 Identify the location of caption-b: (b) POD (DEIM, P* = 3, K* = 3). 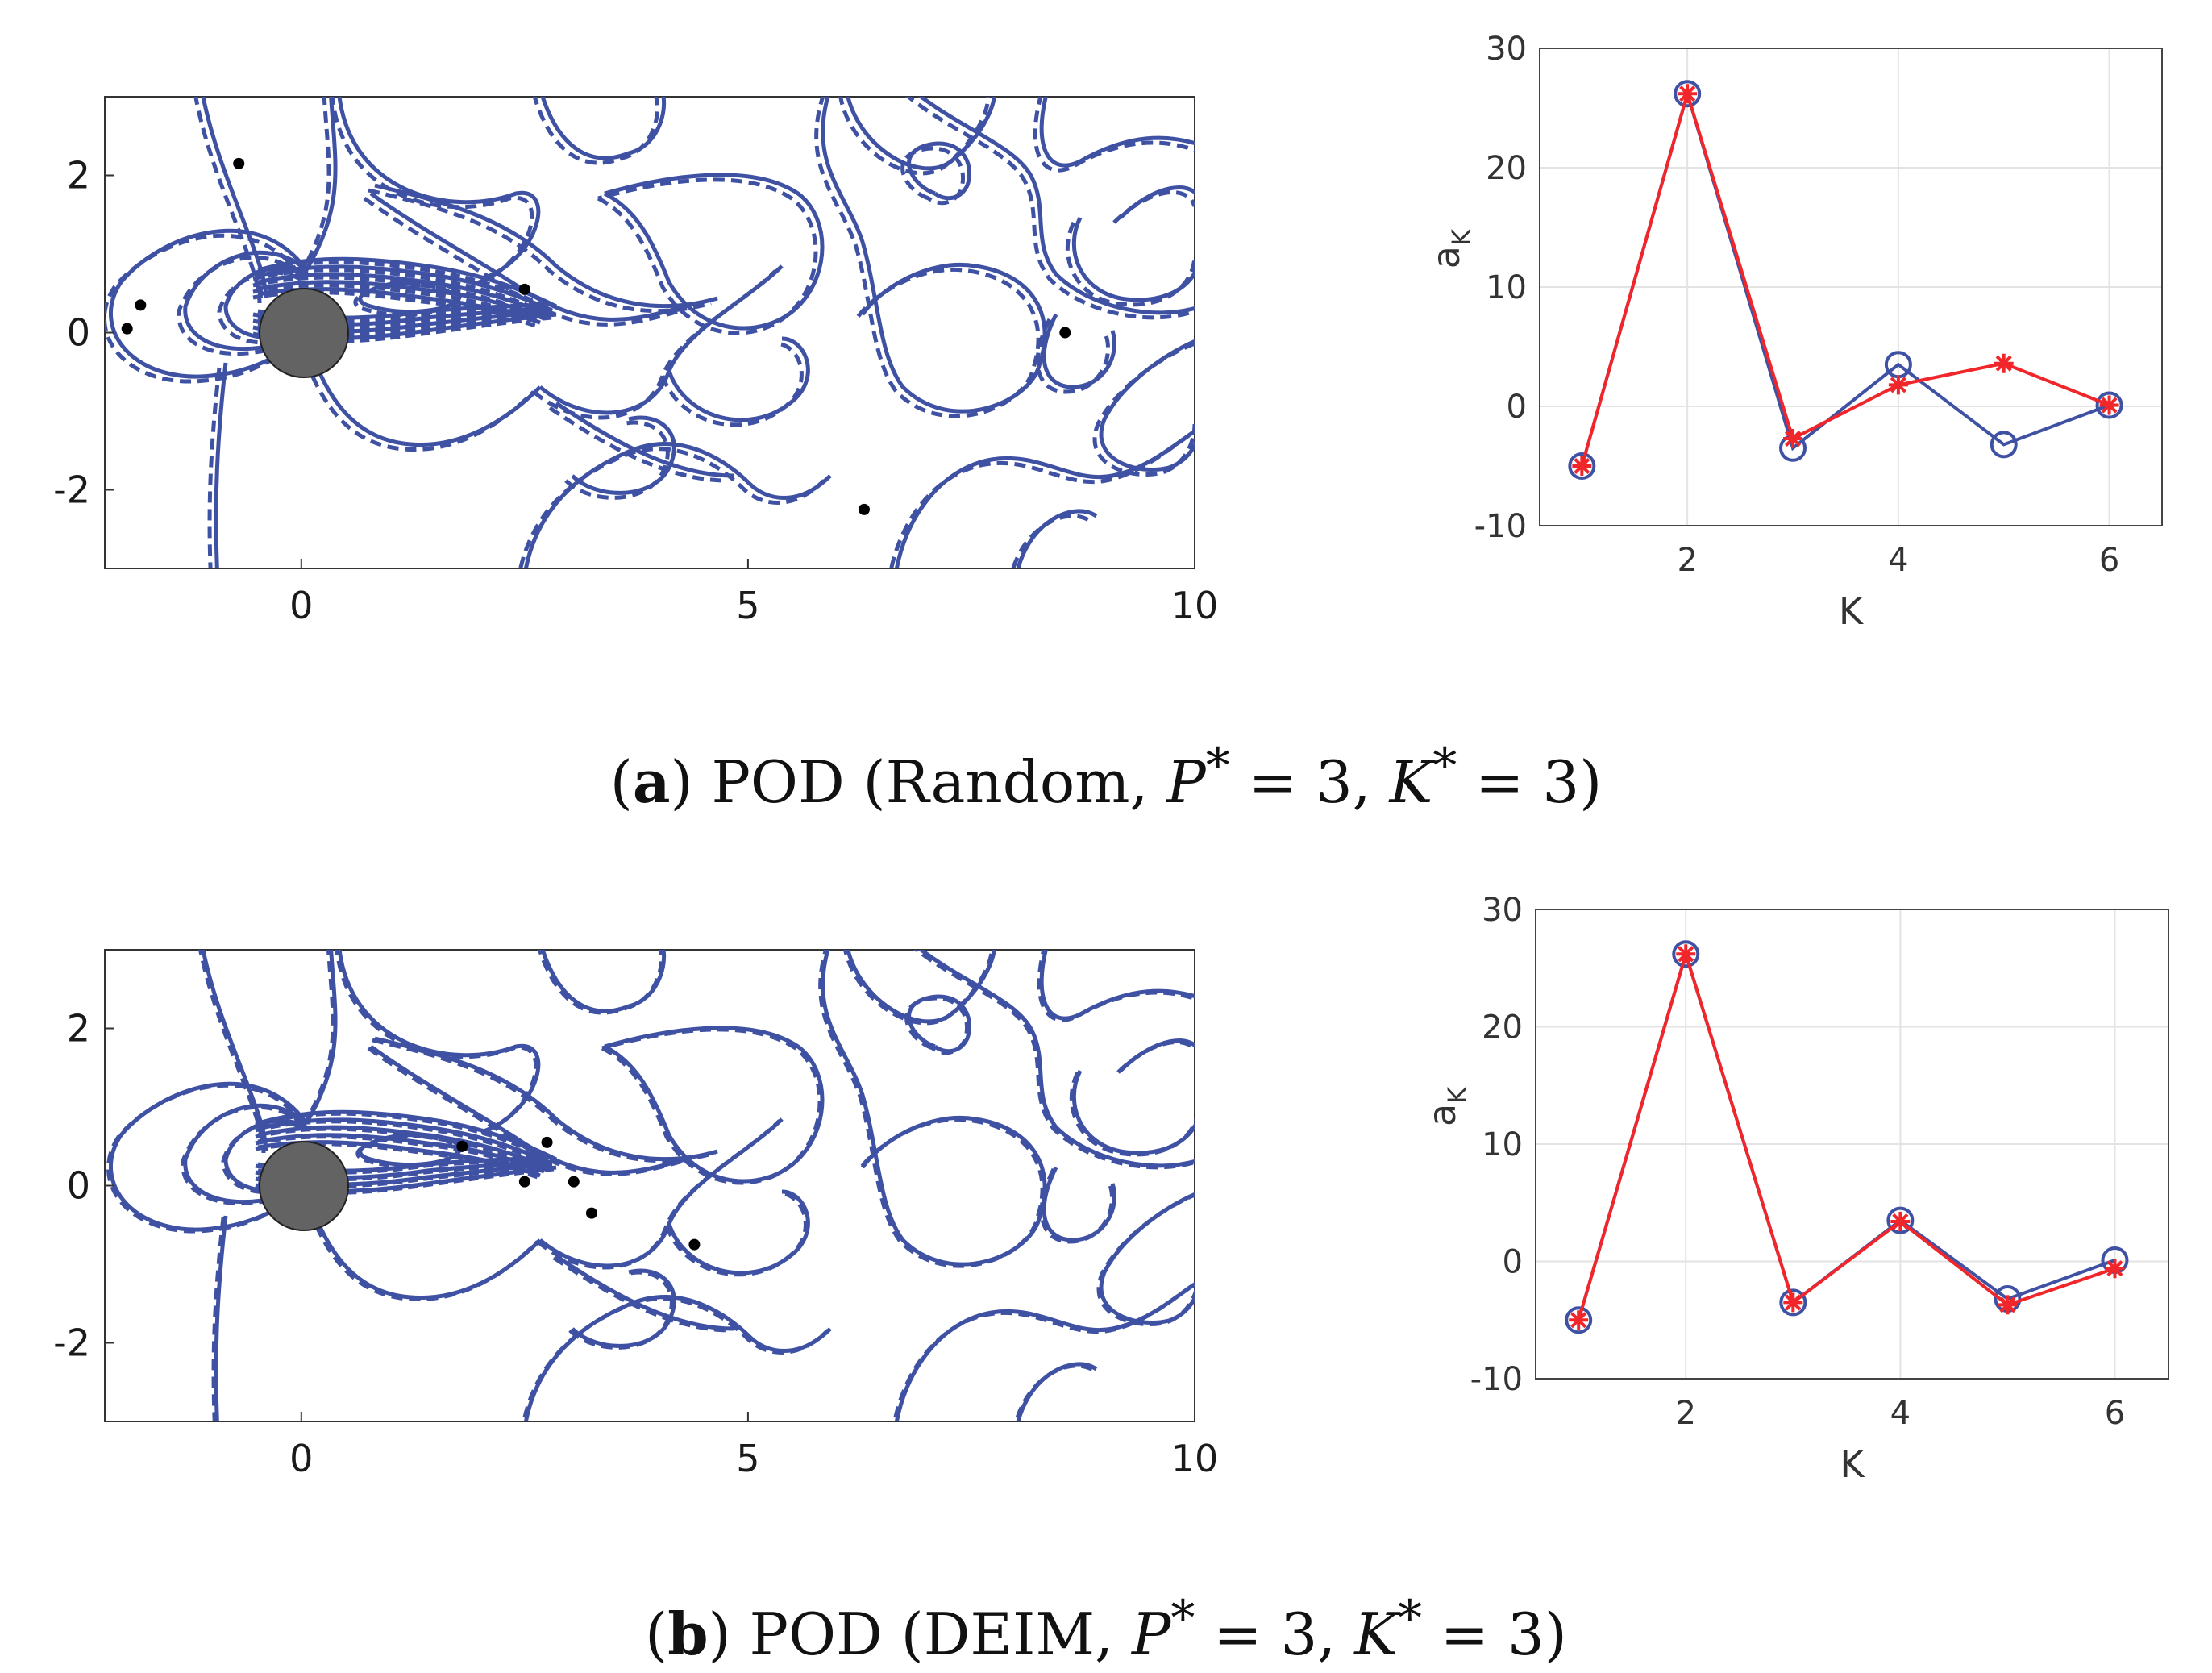
(1106, 1629).